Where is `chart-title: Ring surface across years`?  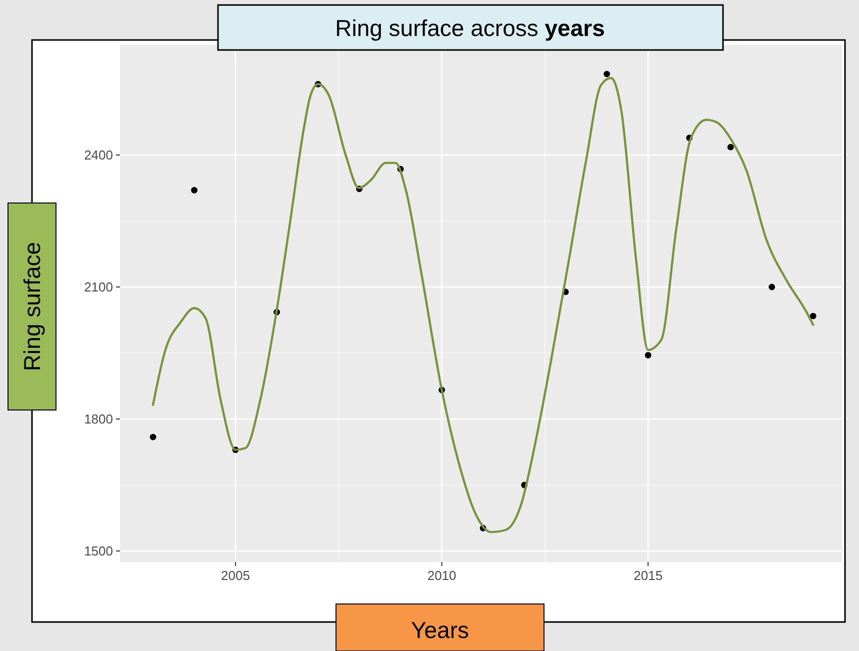
chart-title: Ring surface across years is located at coordinates (470, 28).